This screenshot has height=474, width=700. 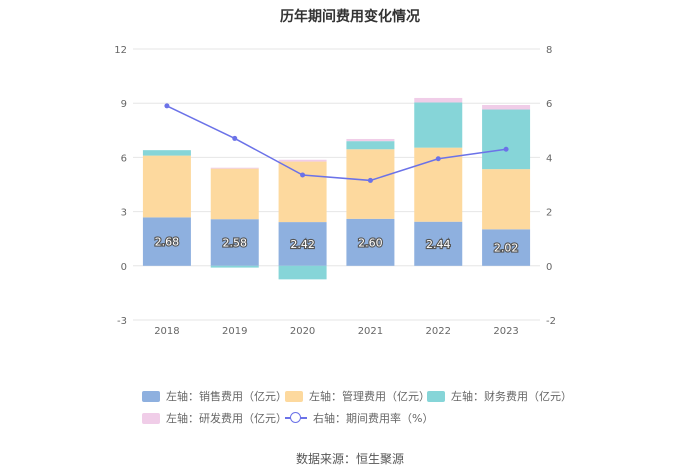 What do you see at coordinates (302, 331) in the screenshot?
I see `x-tick-label: 2020` at bounding box center [302, 331].